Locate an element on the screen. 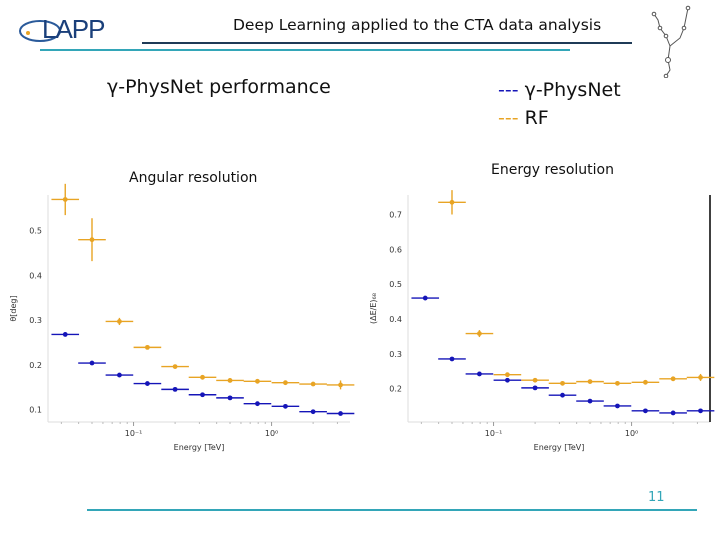 The image size is (720, 540). y-axis-label: (ΔE/E)₆₈ is located at coordinates (373, 308).